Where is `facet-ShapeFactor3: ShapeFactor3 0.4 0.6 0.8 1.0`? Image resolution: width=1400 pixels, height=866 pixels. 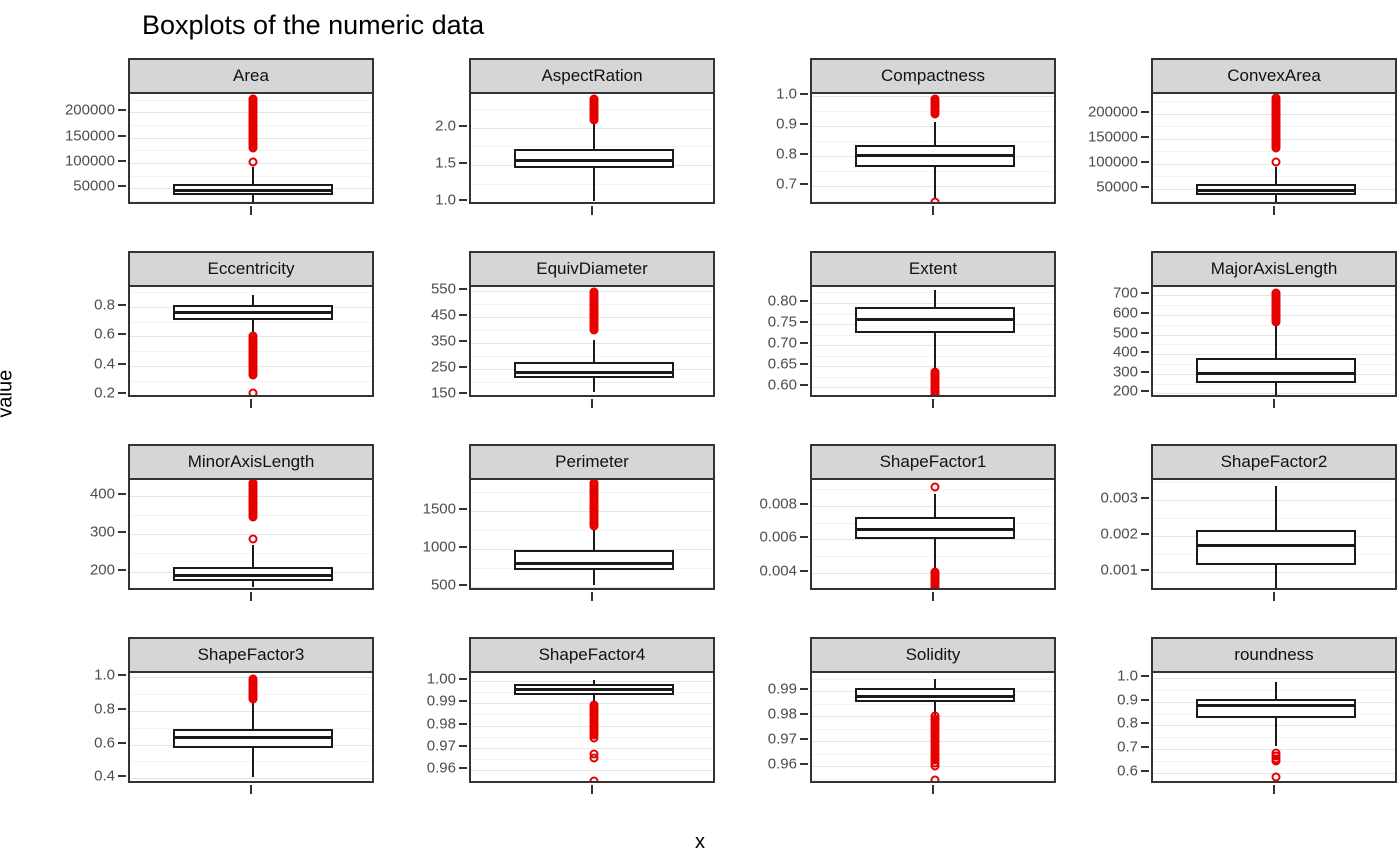
facet-ShapeFactor3: ShapeFactor3 0.4 0.6 0.8 1.0 is located at coordinates (206, 715).